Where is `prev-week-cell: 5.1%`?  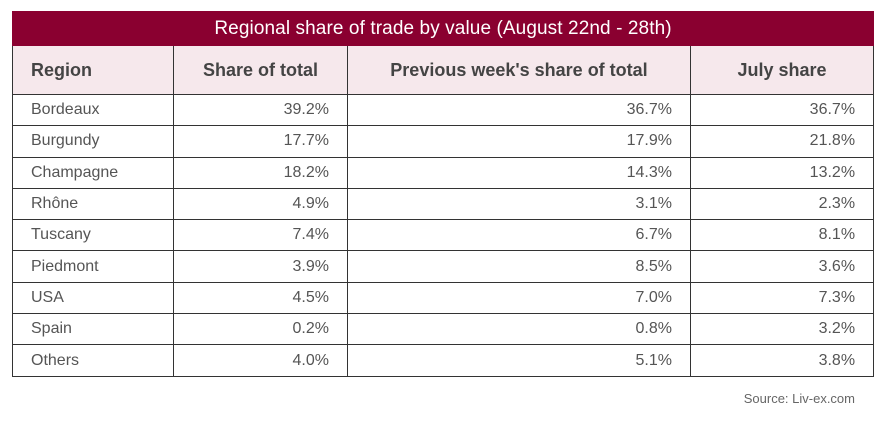 prev-week-cell: 5.1% is located at coordinates (519, 360).